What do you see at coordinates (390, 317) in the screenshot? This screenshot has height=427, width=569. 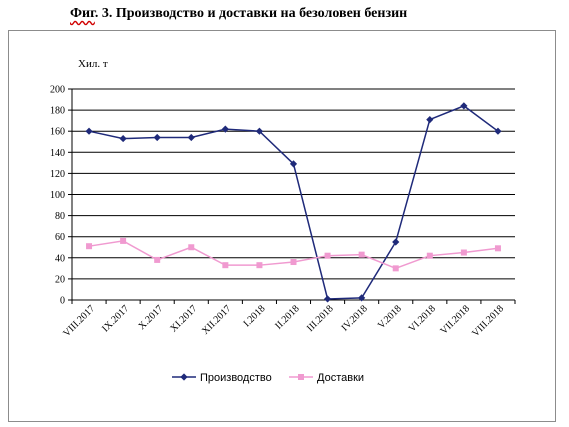 I see `x-tick-label-9: V.2018` at bounding box center [390, 317].